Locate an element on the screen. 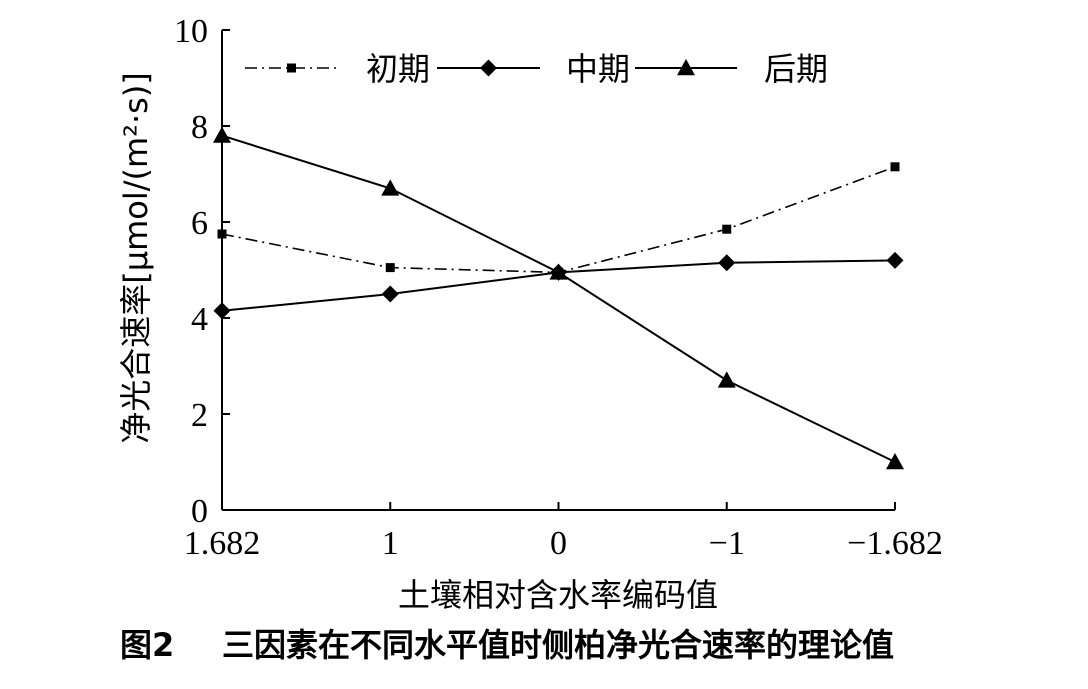 The height and width of the screenshot is (689, 1088). legend-item: 中期 is located at coordinates (533, 69).